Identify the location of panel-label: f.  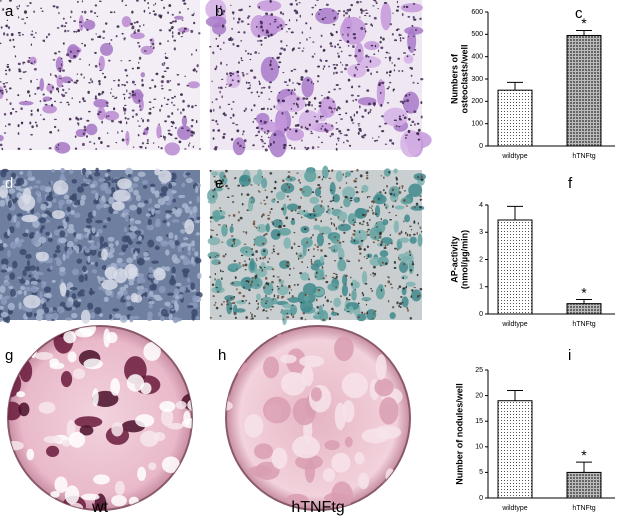
(570, 183).